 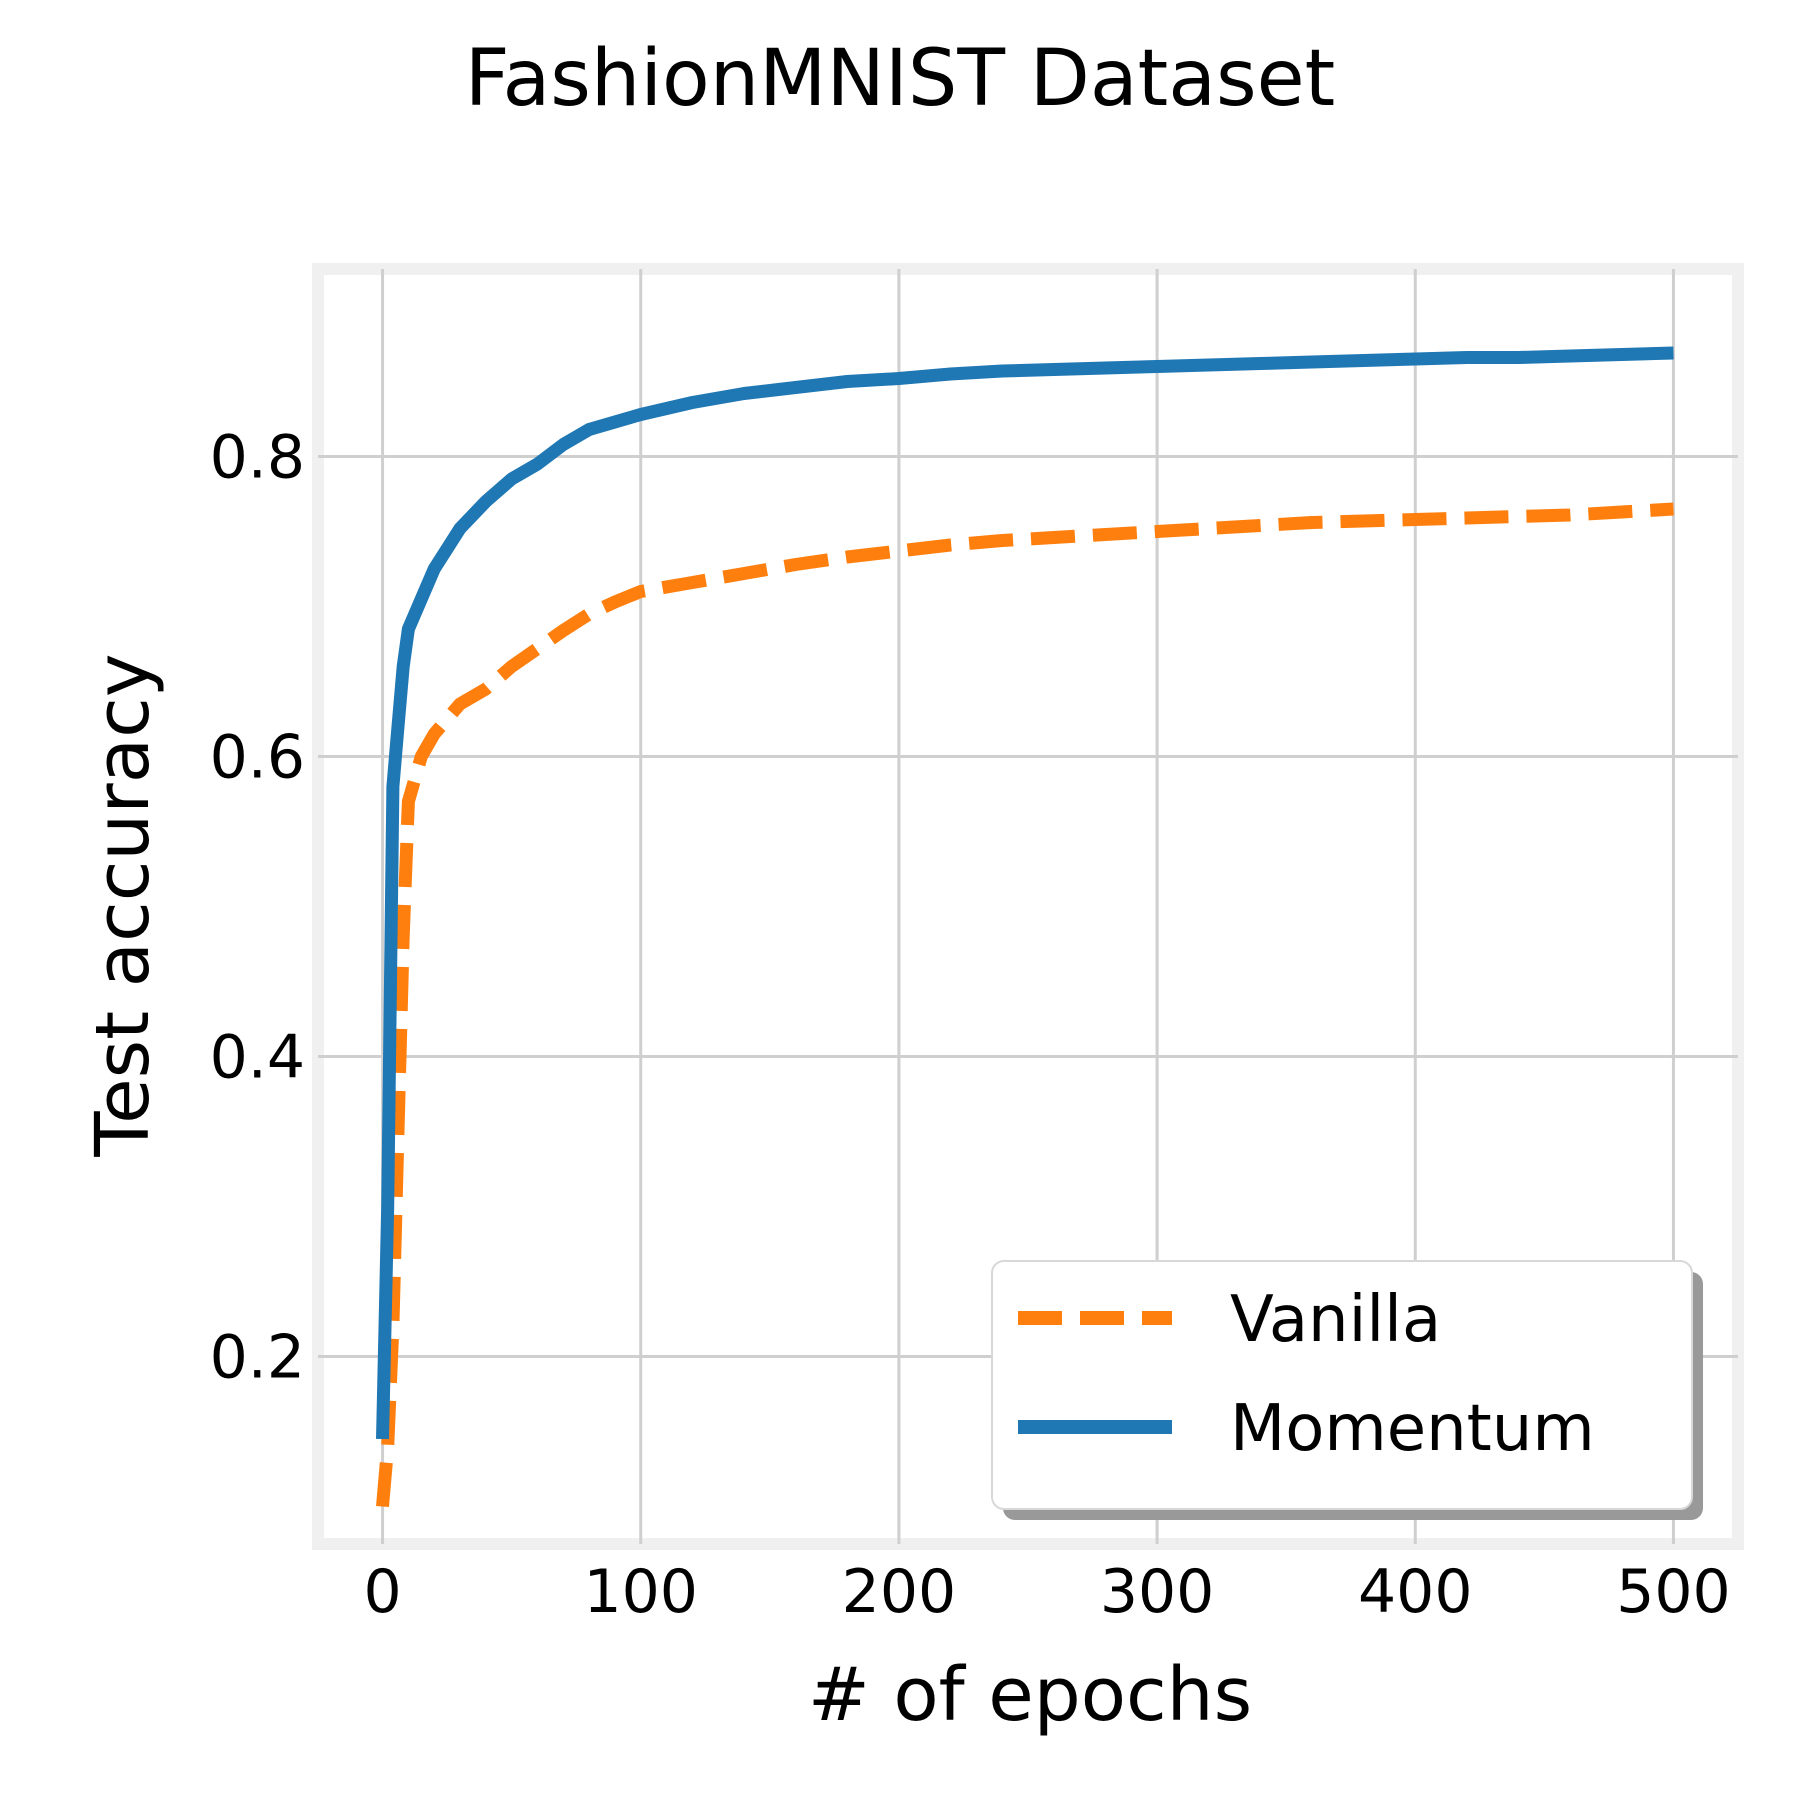 What do you see at coordinates (1415, 1592) in the screenshot?
I see `x-tick-label: 400` at bounding box center [1415, 1592].